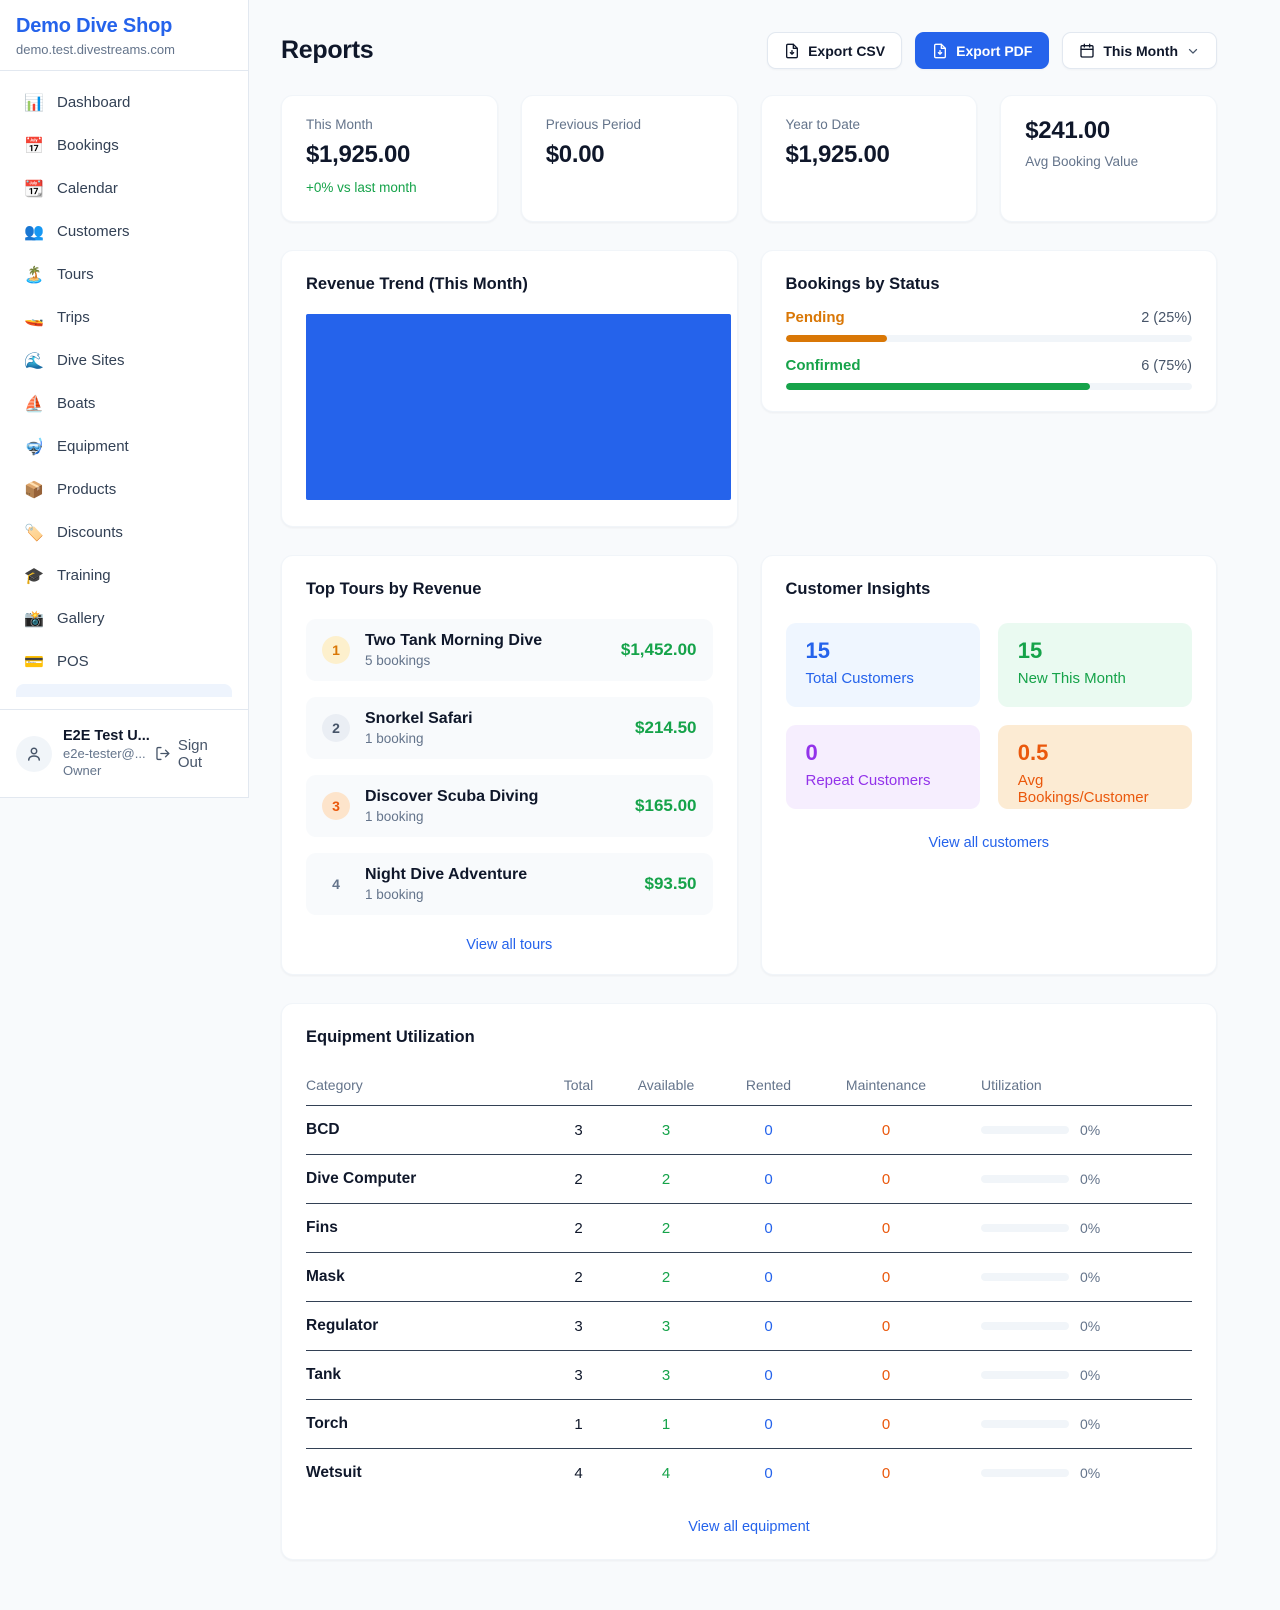 This screenshot has height=1610, width=1280. What do you see at coordinates (868, 780) in the screenshot?
I see `tile-label: Repeat Customers` at bounding box center [868, 780].